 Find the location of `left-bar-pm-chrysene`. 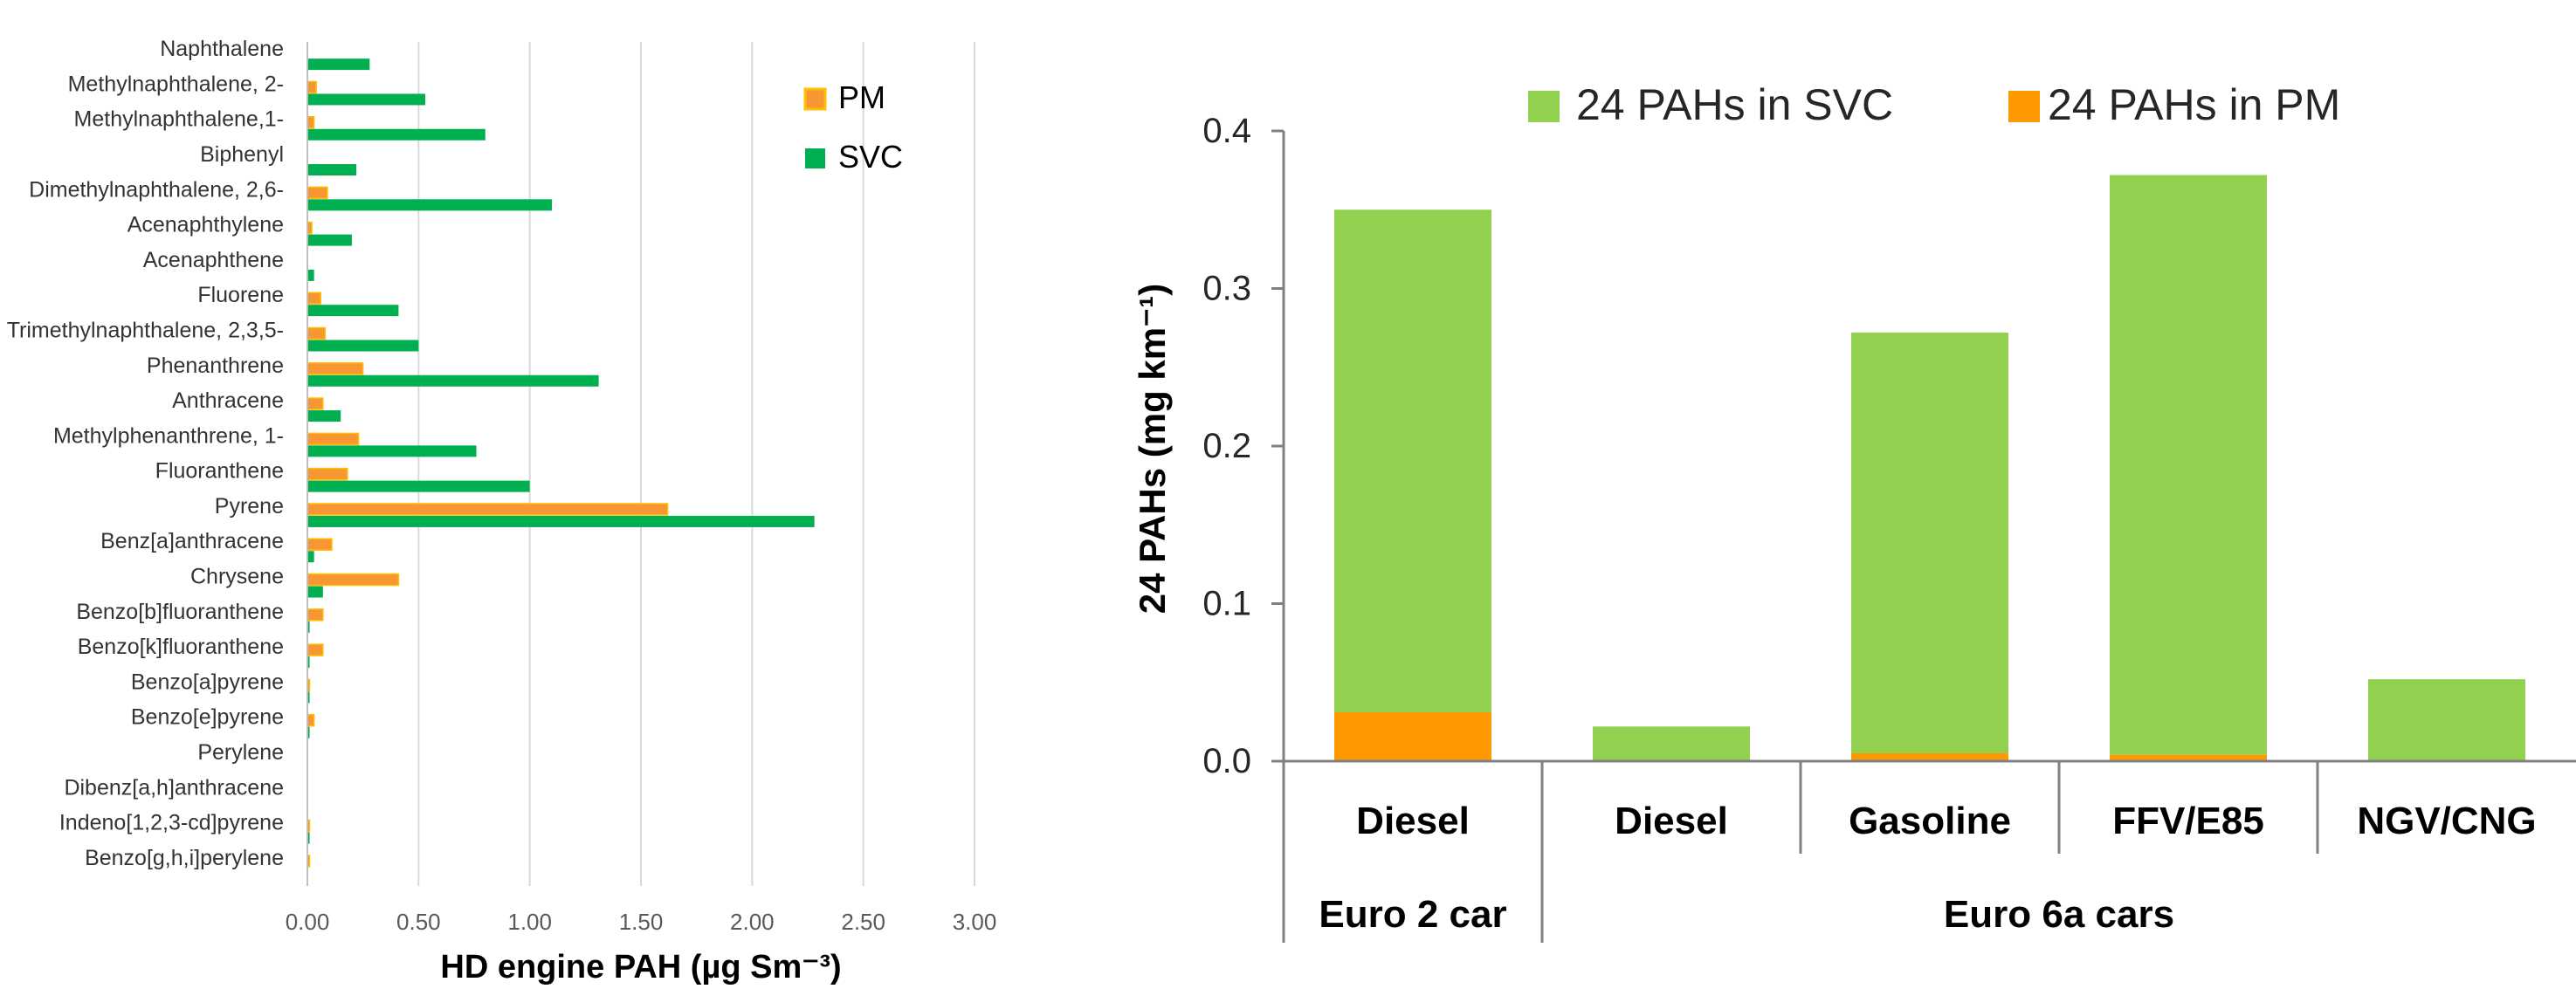

left-bar-pm-chrysene is located at coordinates (353, 580).